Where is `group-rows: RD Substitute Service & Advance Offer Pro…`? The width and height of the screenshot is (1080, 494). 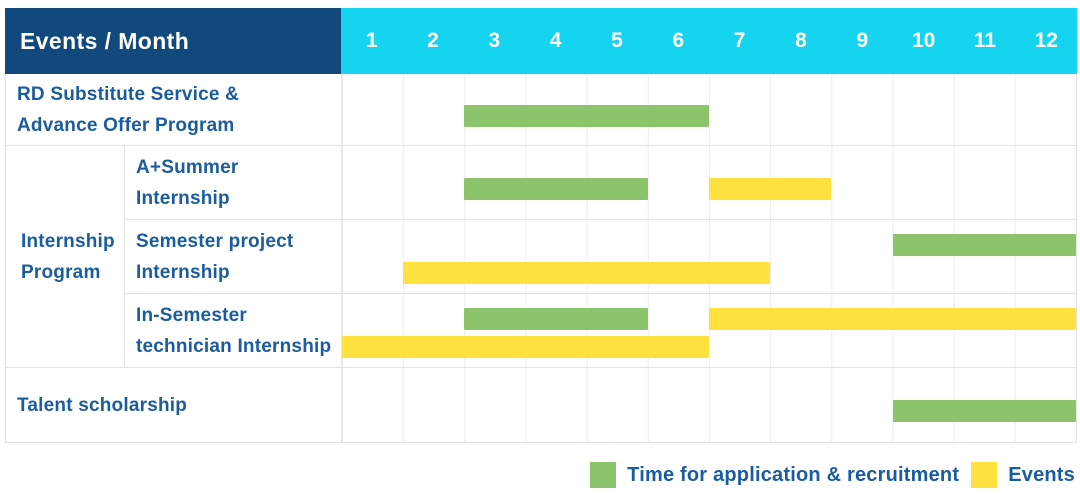 group-rows: RD Substitute Service & Advance Offer Pro… is located at coordinates (541, 109).